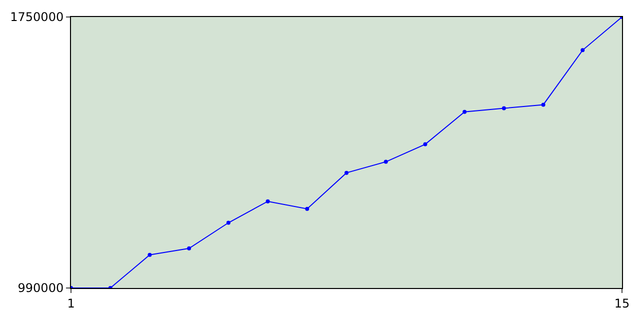 The height and width of the screenshot is (320, 640). Describe the element at coordinates (622, 303) in the screenshot. I see `x-tick-label: 15` at that location.